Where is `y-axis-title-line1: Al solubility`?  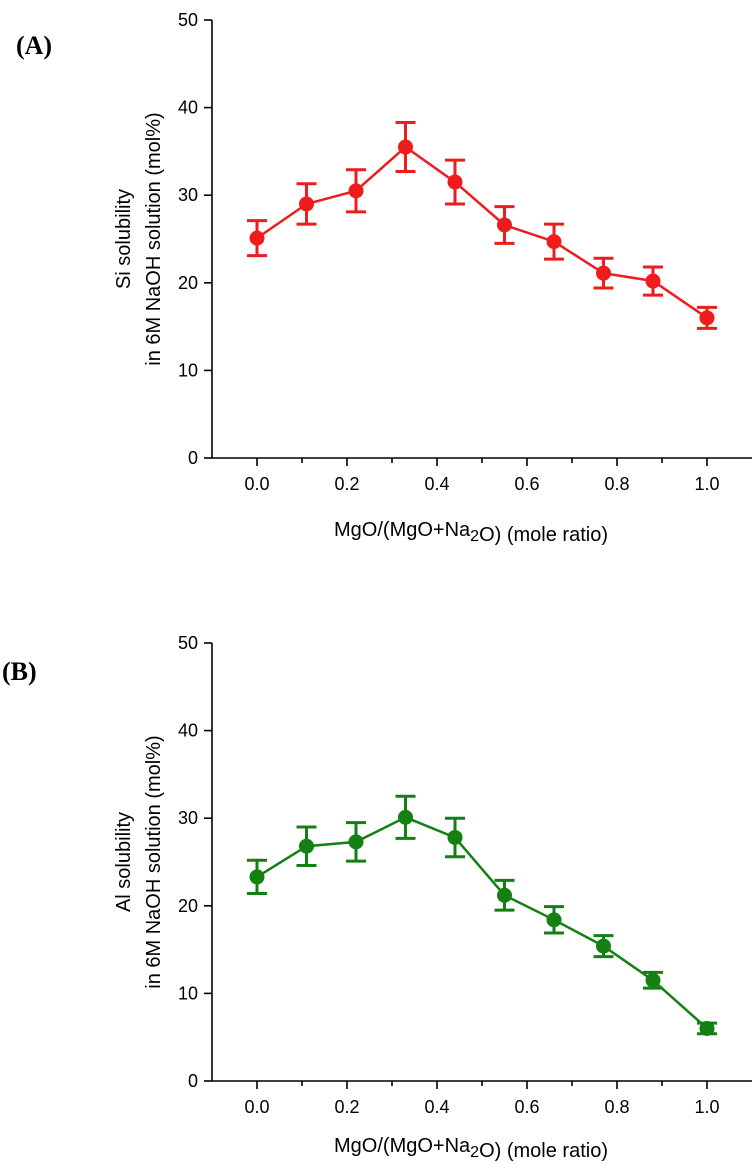
y-axis-title-line1: Al solubility is located at coordinates (124, 862).